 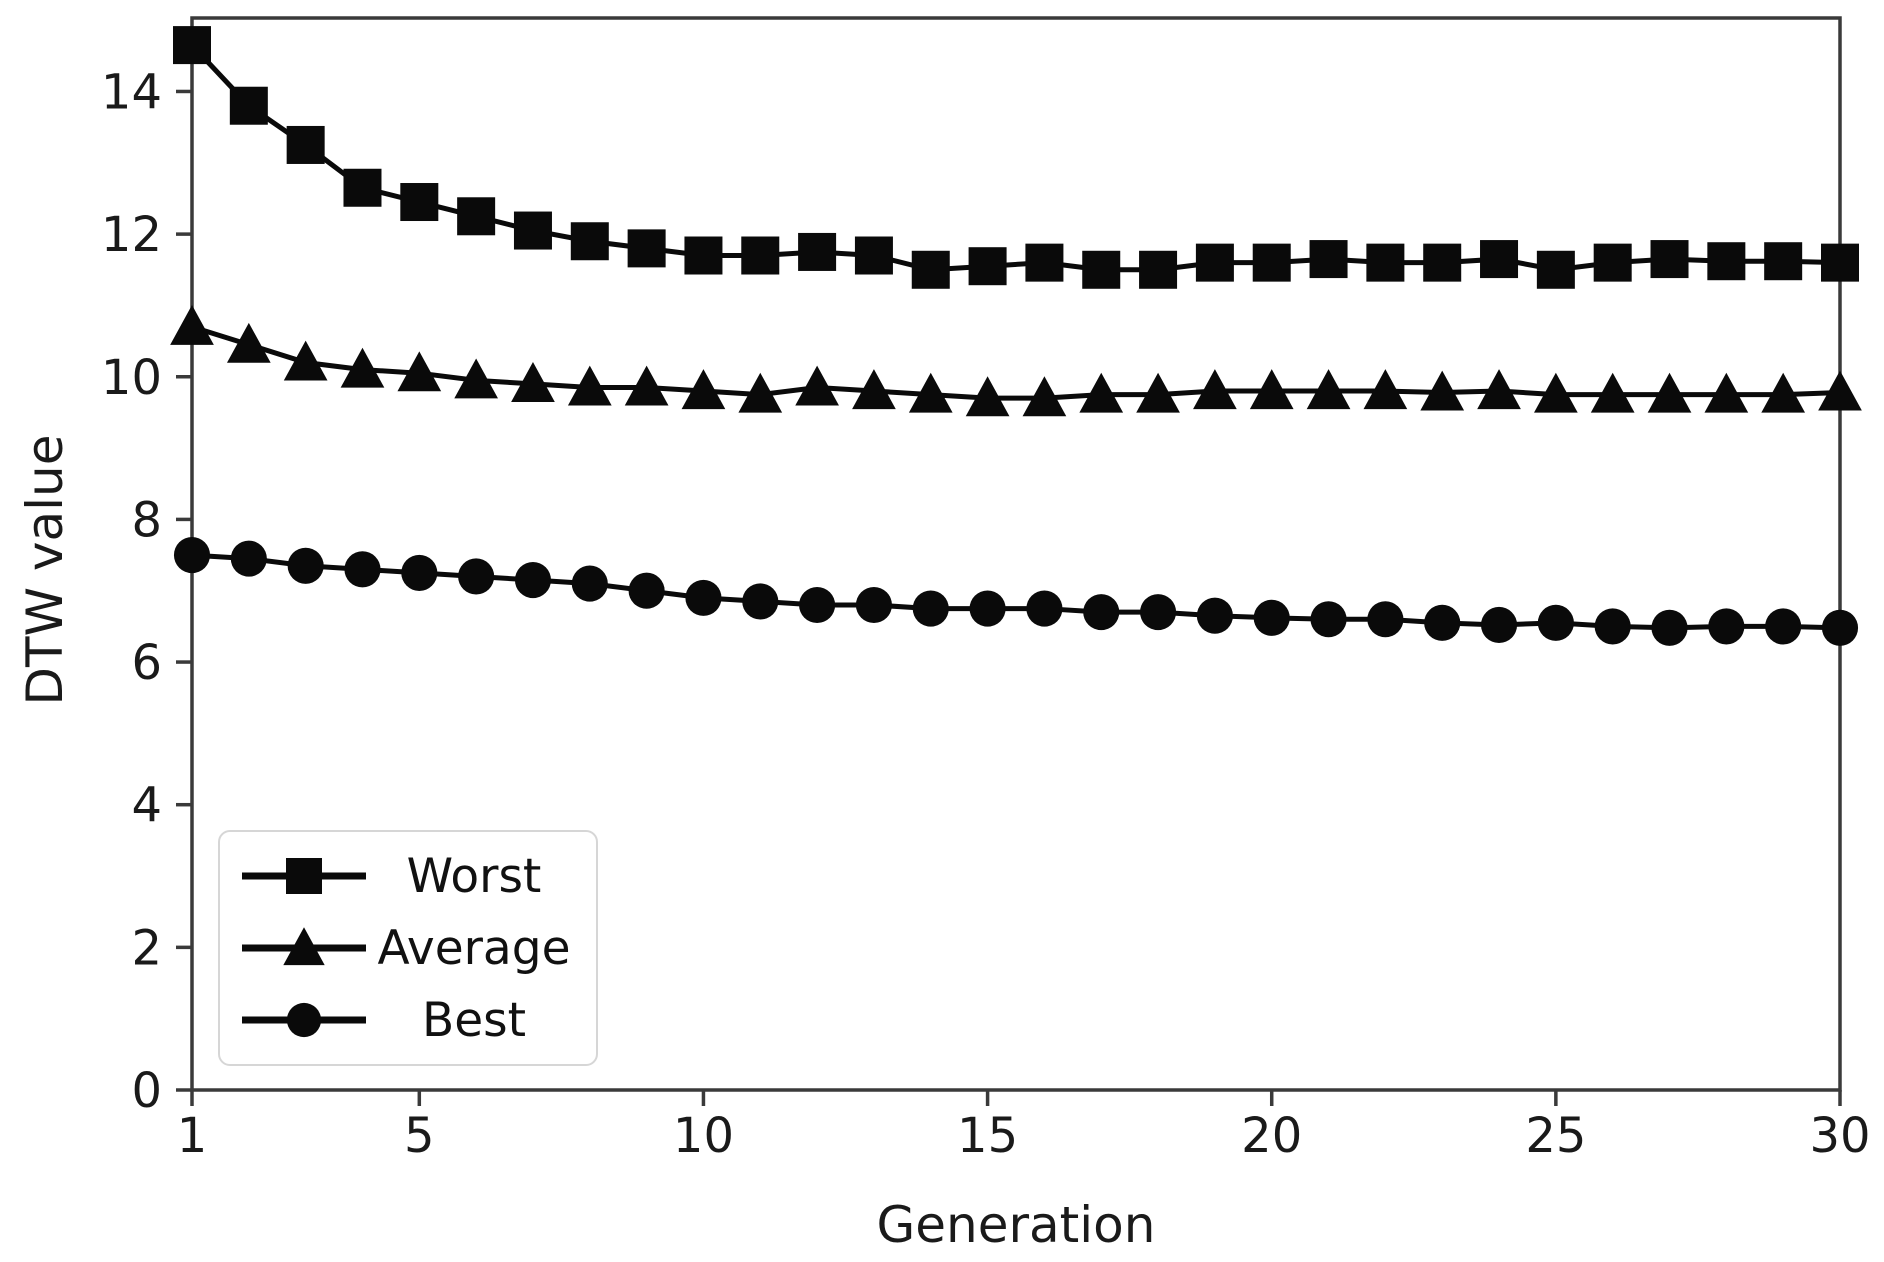 What do you see at coordinates (1271, 1136) in the screenshot?
I see `x-tick-label: 20` at bounding box center [1271, 1136].